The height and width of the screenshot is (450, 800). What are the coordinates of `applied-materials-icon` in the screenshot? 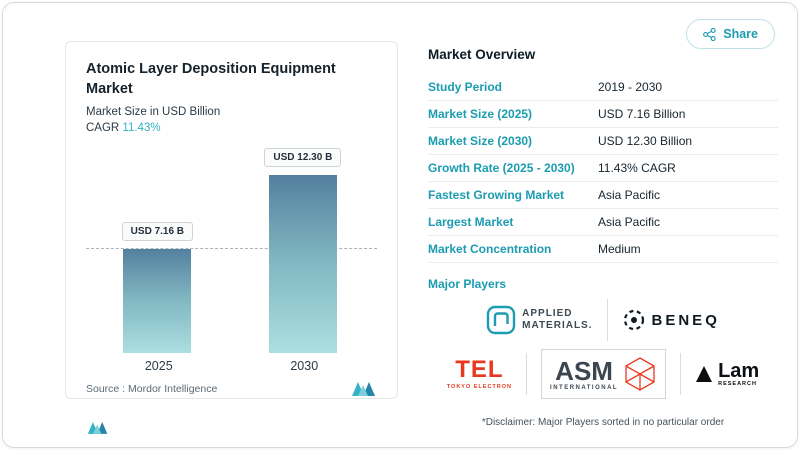 It's located at (501, 320).